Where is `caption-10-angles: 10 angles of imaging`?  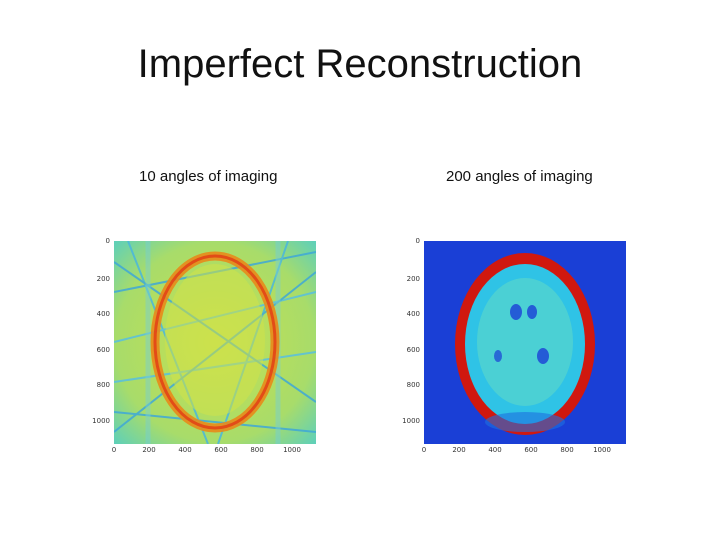
caption-10-angles: 10 angles of imaging is located at coordinates (208, 176).